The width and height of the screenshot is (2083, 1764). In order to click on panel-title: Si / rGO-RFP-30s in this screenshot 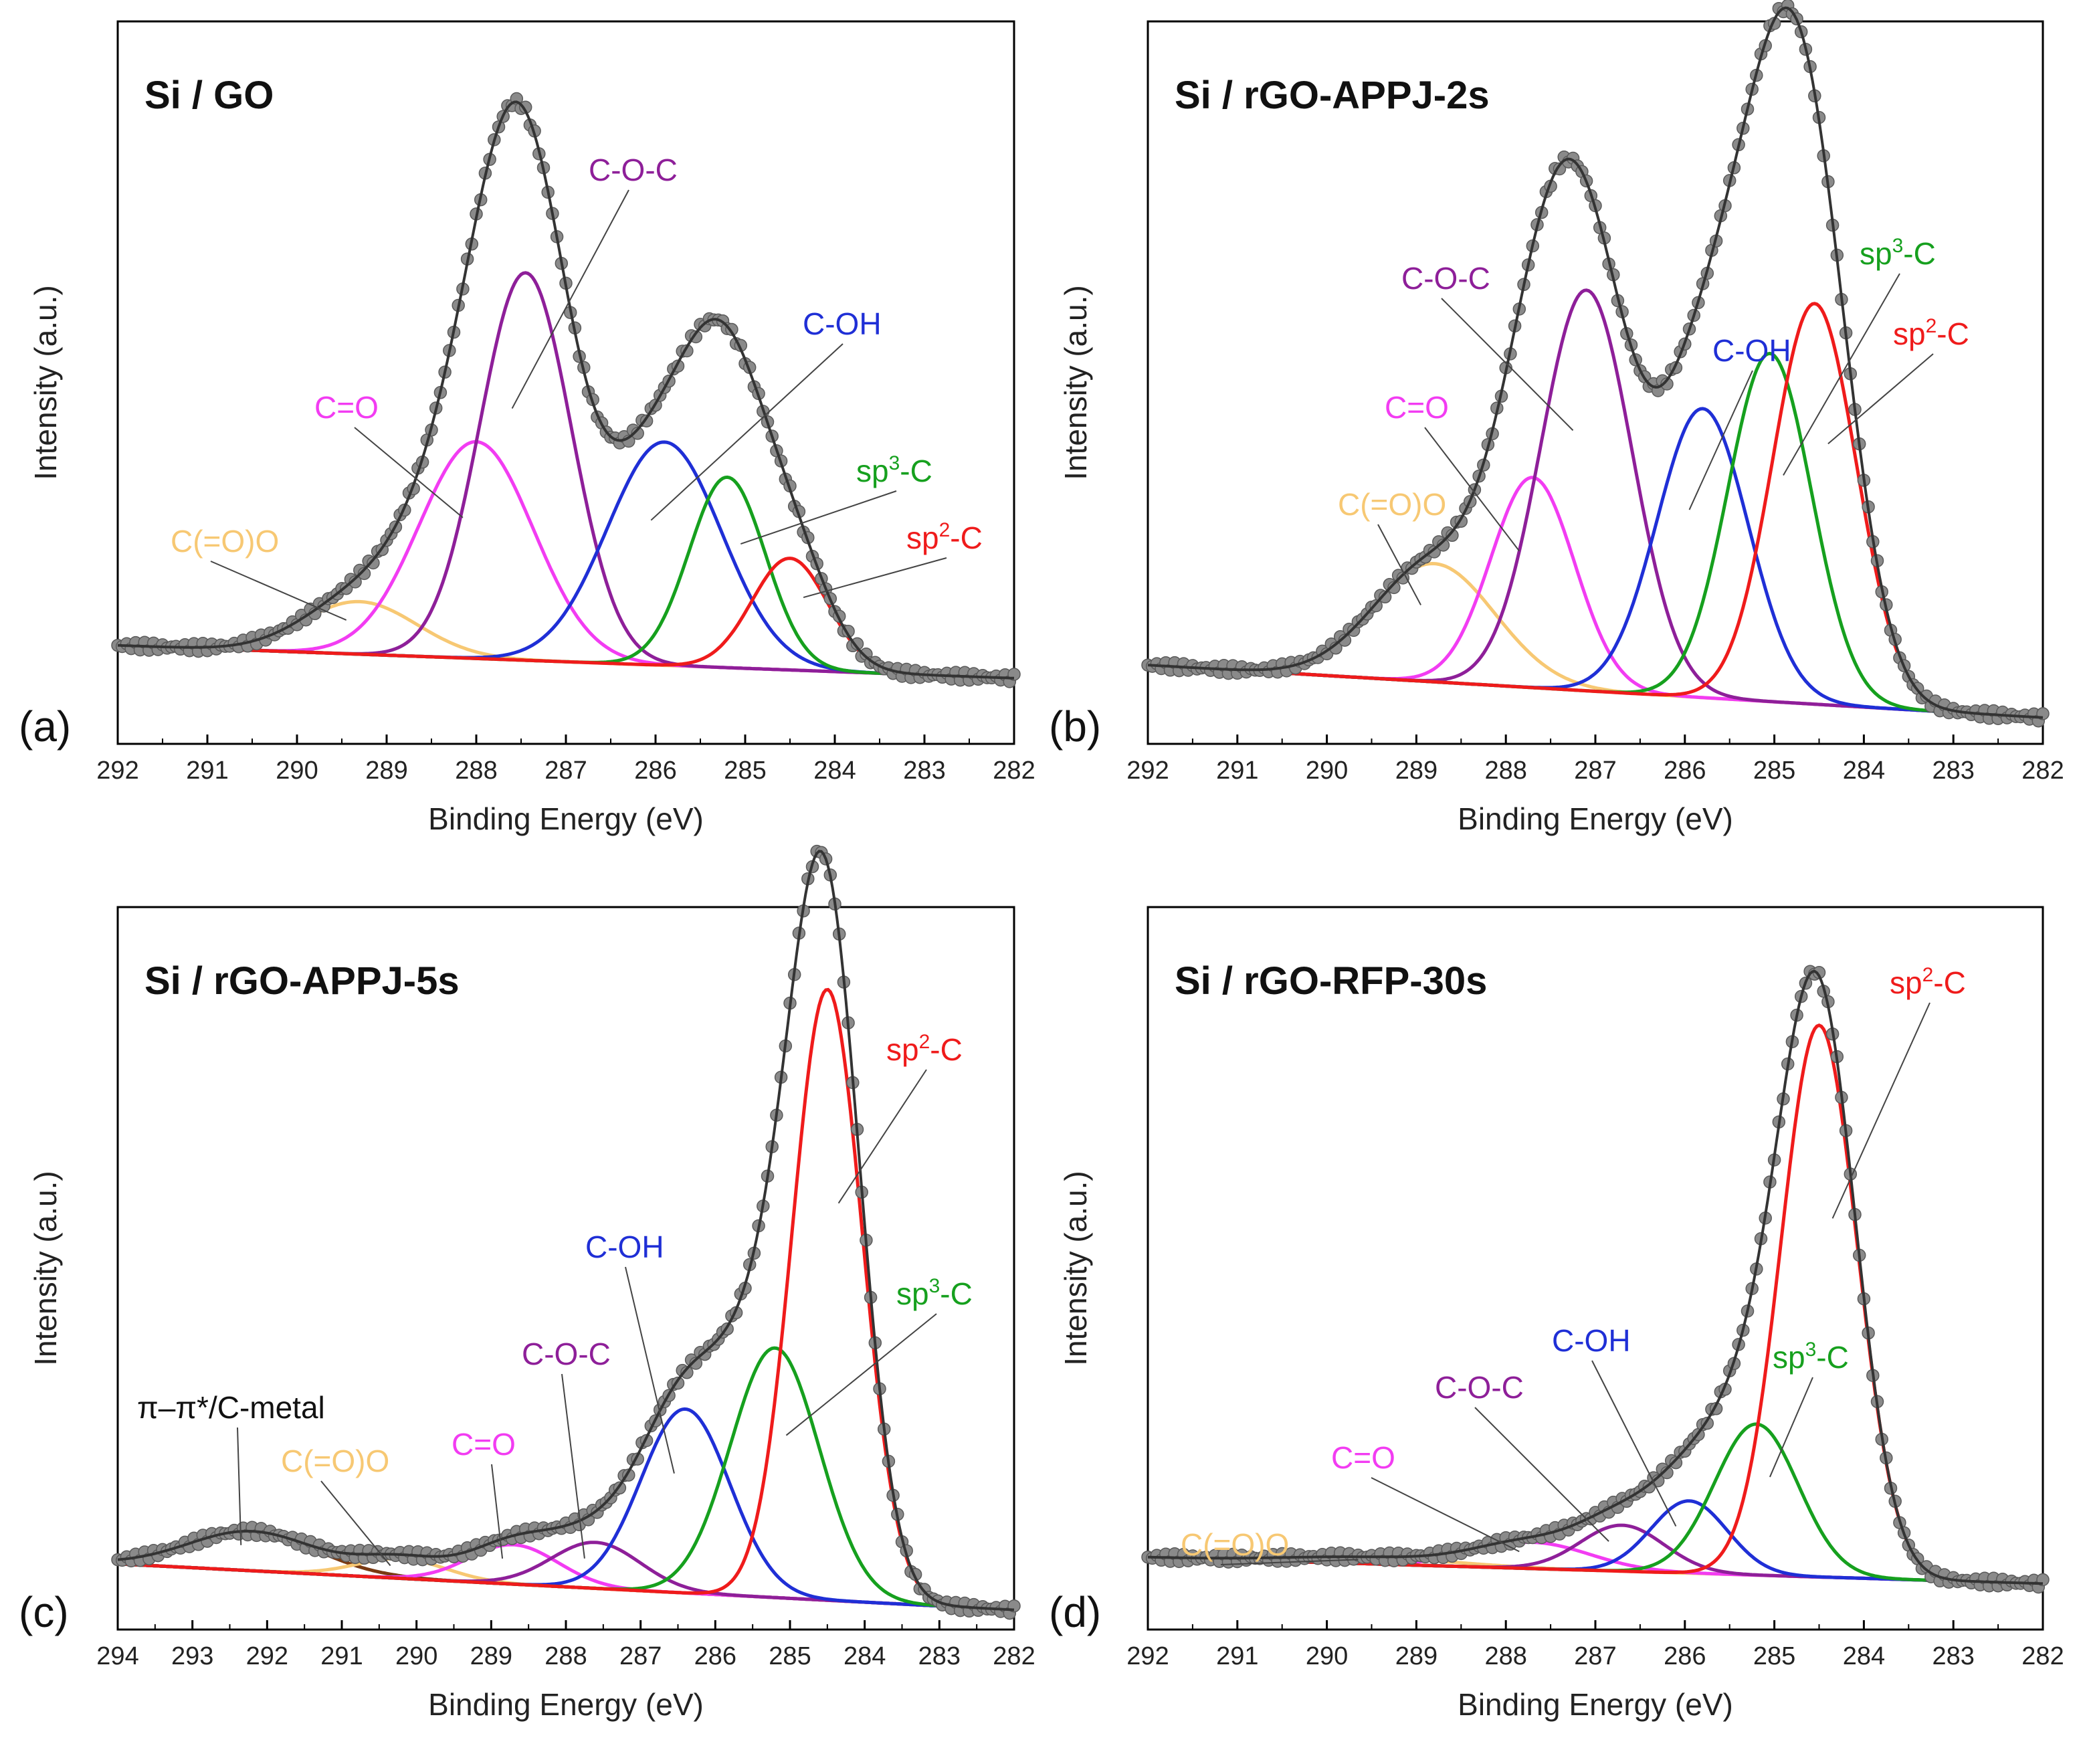, I will do `click(1331, 981)`.